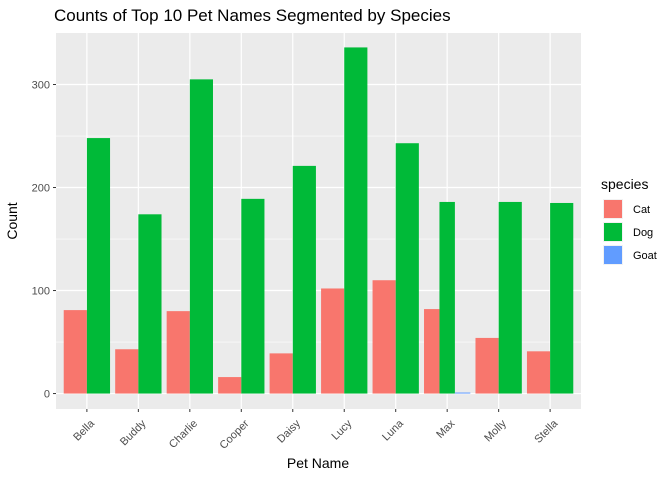 This screenshot has width=672, height=480. What do you see at coordinates (510, 297) in the screenshot?
I see `bar-dog-molly` at bounding box center [510, 297].